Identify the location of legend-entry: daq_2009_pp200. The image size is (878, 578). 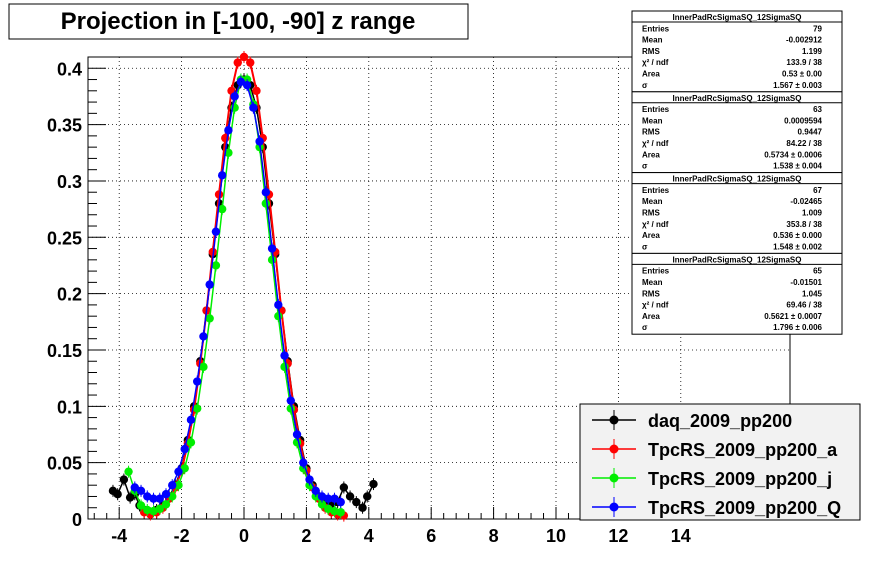
(692, 420).